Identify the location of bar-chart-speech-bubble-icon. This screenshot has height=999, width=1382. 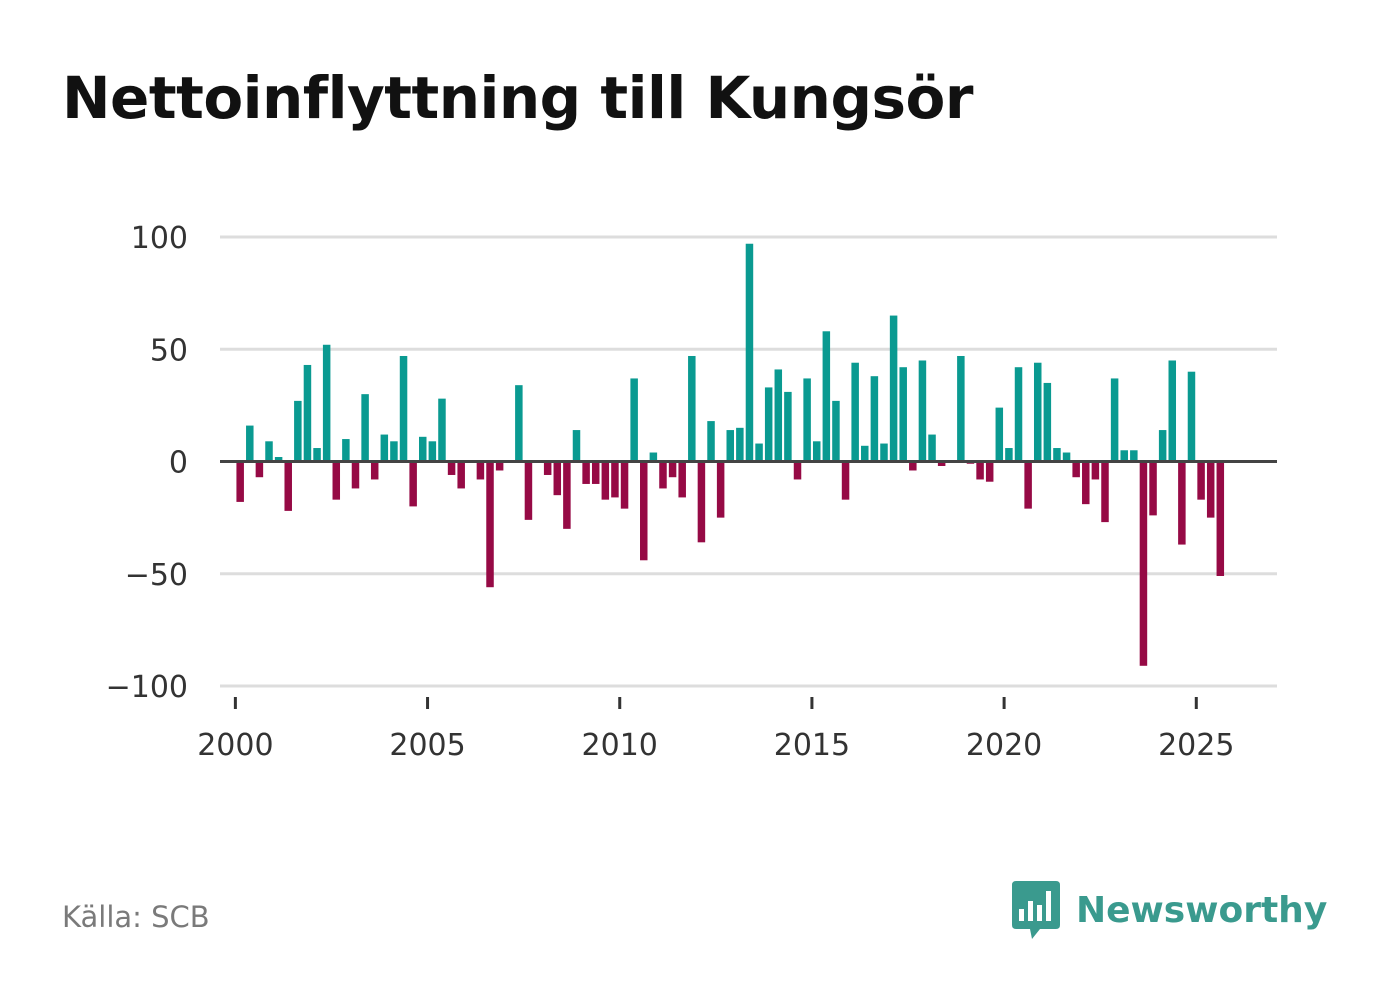
(1036, 910).